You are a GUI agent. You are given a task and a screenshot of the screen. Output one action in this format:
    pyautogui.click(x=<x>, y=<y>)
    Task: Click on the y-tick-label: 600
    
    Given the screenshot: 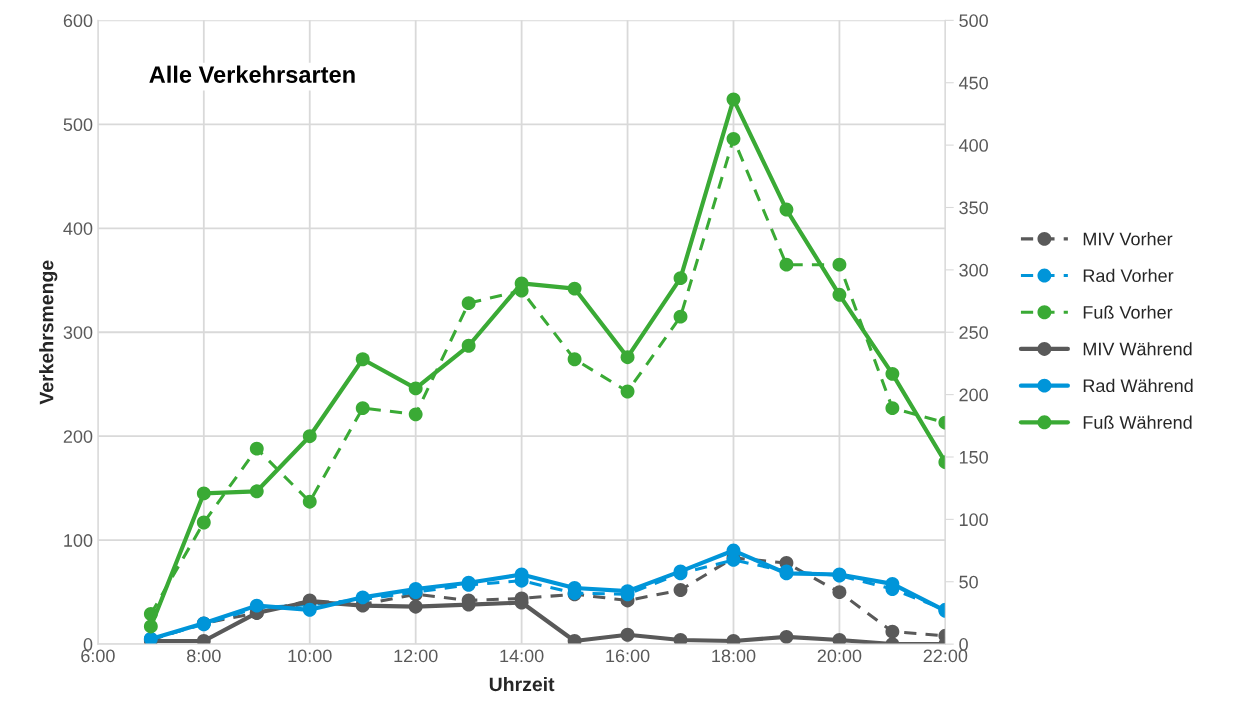 What is the action you would take?
    pyautogui.click(x=78, y=21)
    